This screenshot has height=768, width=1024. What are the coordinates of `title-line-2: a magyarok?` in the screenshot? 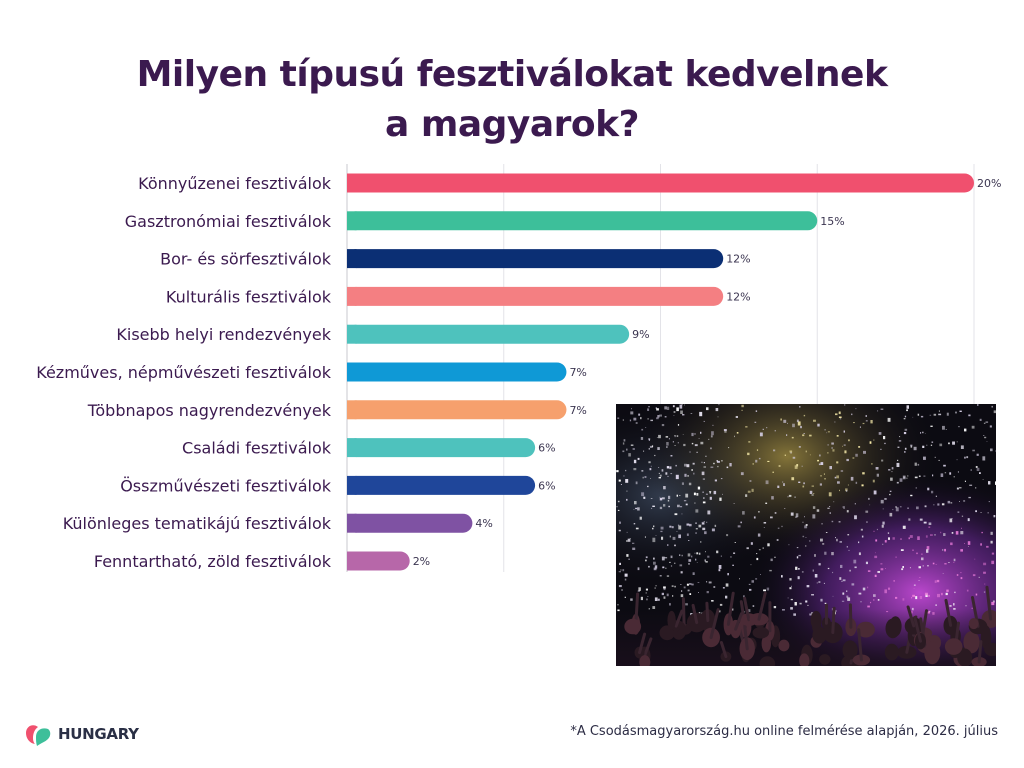 It's located at (512, 124).